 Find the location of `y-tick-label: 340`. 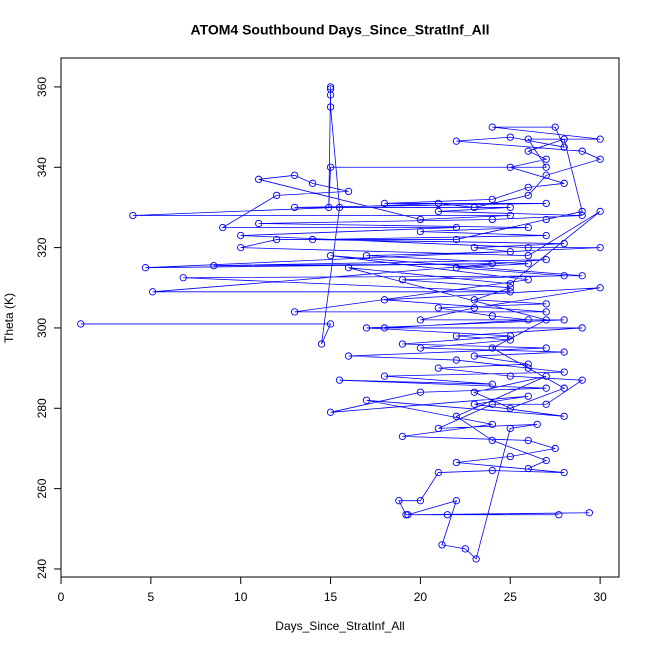

y-tick-label: 340 is located at coordinates (42, 167).